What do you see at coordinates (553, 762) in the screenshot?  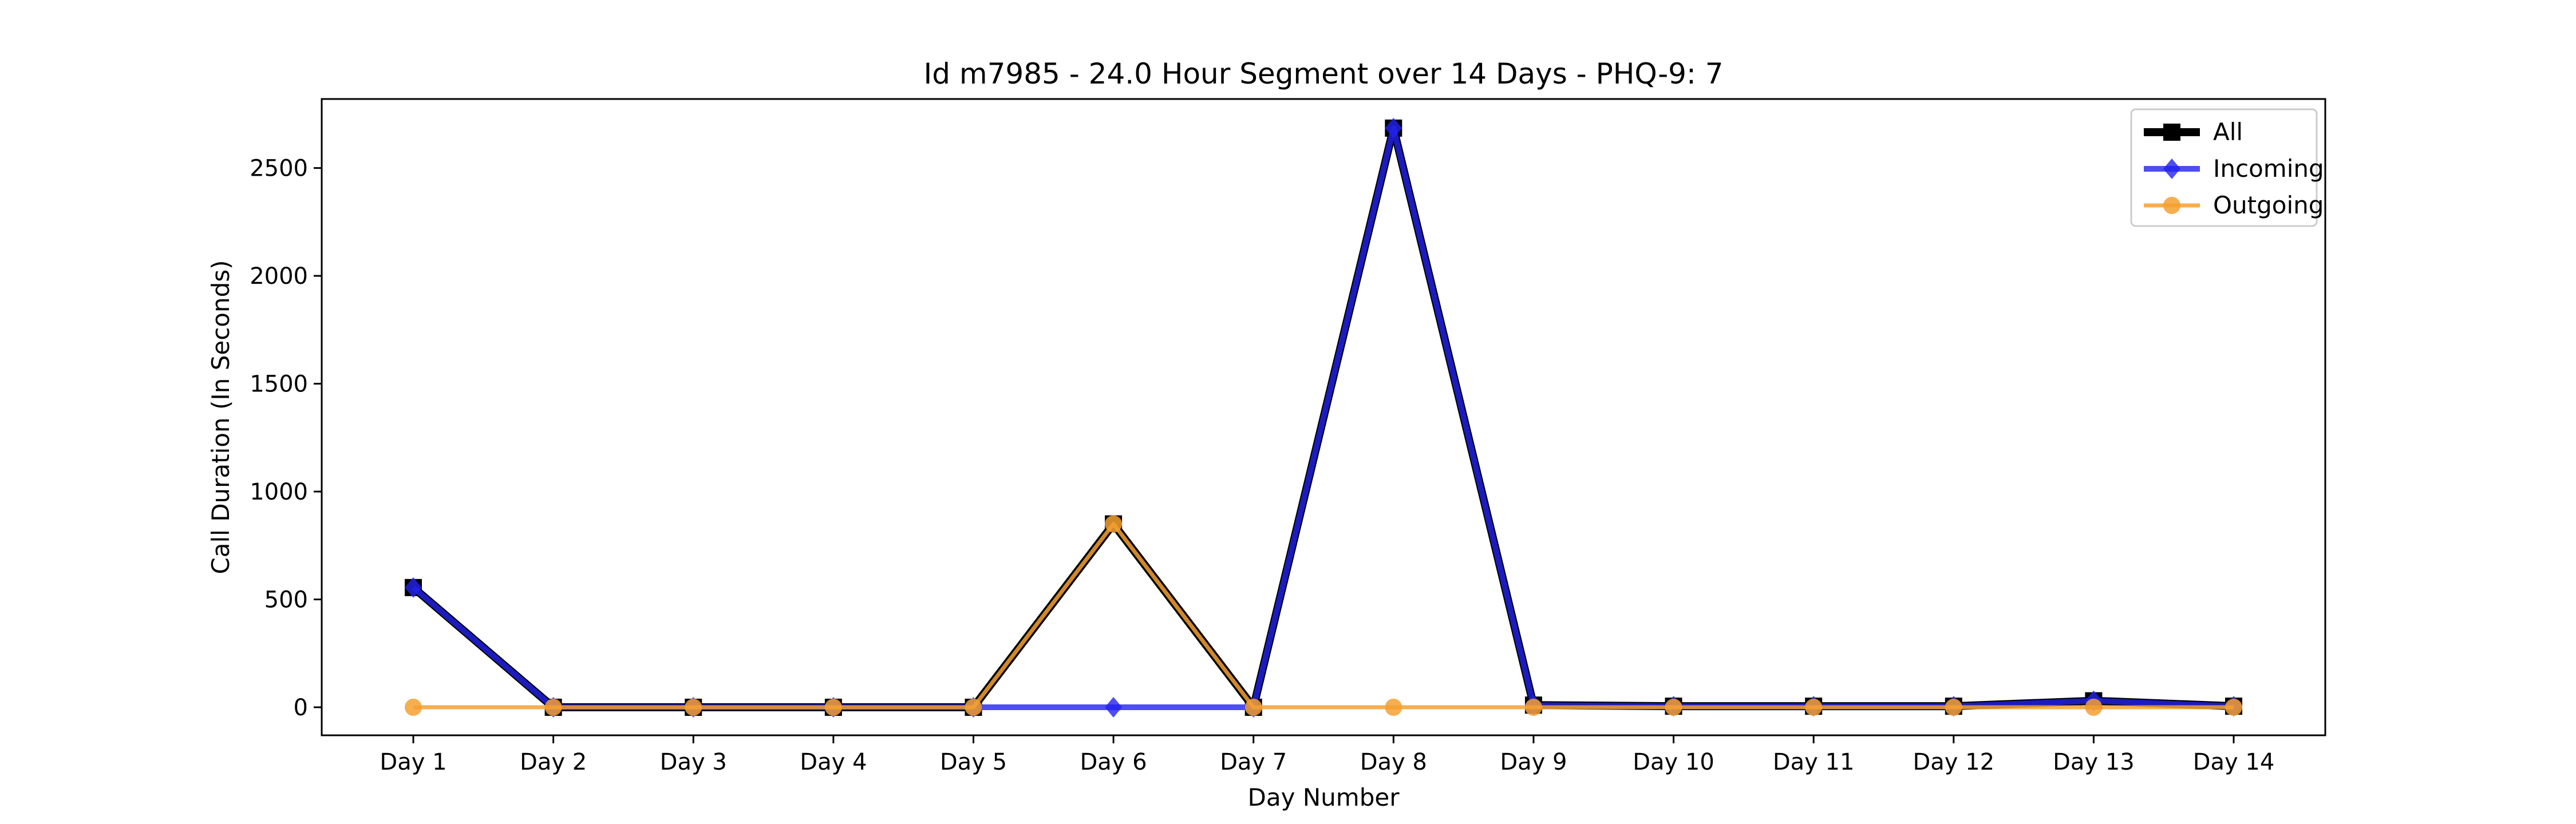 I see `x-tick-label: Day 2` at bounding box center [553, 762].